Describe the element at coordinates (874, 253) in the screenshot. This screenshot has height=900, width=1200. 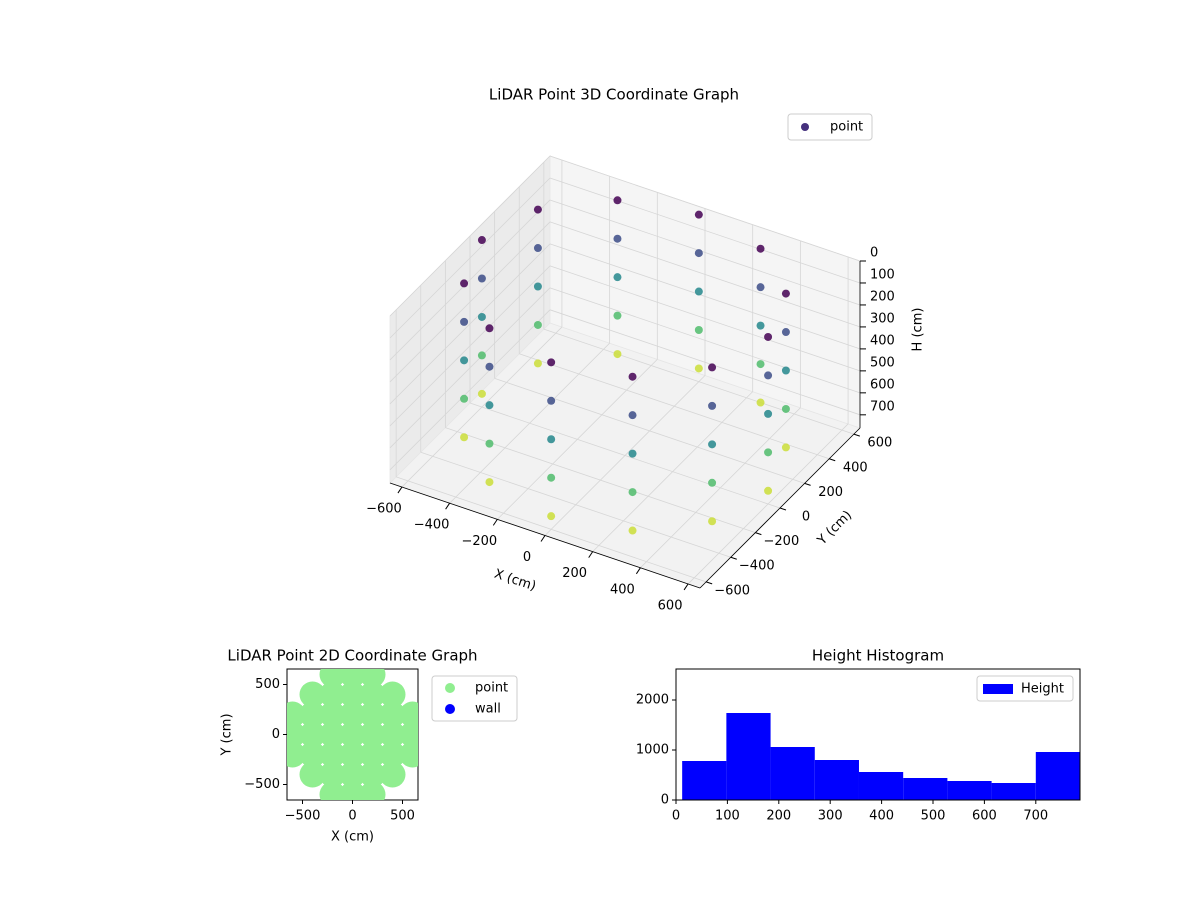
I see `z-tick-label: 0` at that location.